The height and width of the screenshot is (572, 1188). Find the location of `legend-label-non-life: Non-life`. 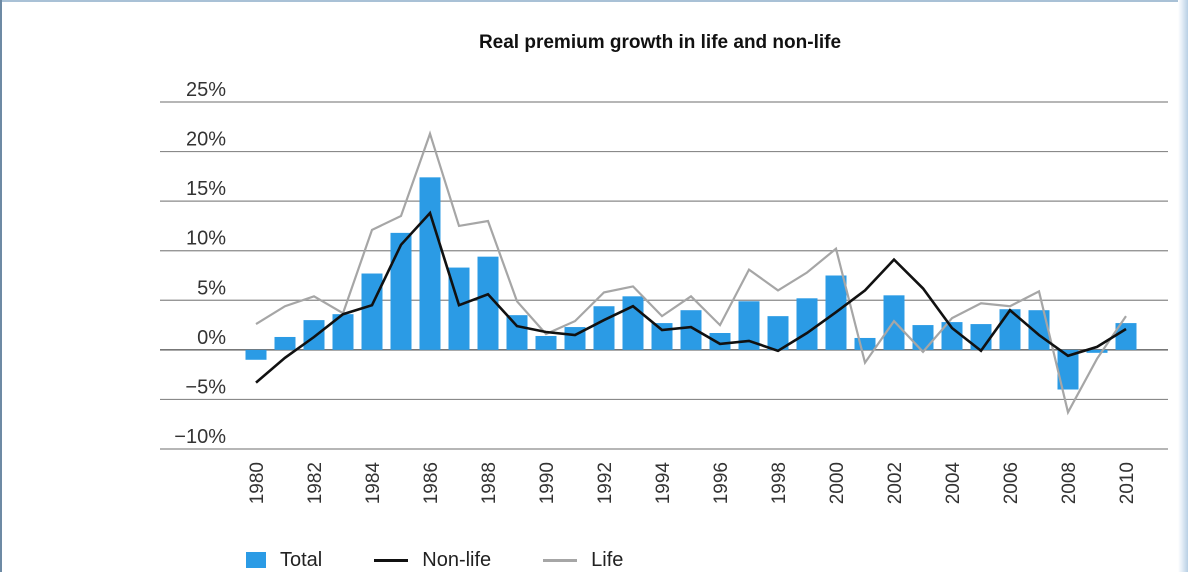

legend-label-non-life: Non-life is located at coordinates (457, 559).